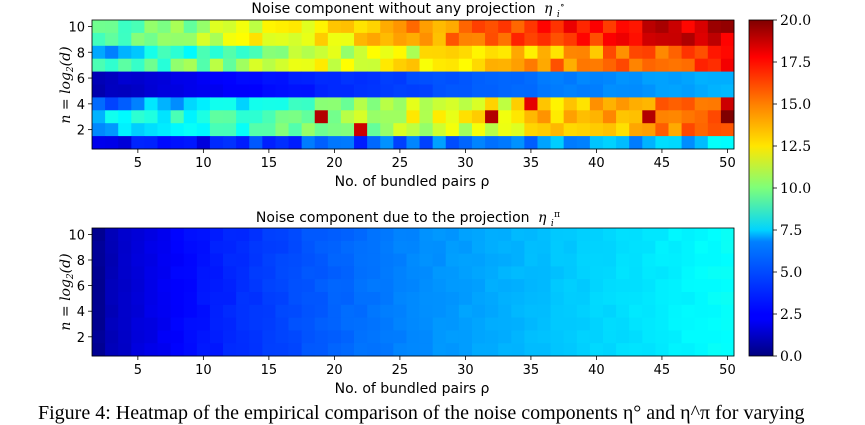  I want to click on y-tick-label: 10, so click(76, 27).